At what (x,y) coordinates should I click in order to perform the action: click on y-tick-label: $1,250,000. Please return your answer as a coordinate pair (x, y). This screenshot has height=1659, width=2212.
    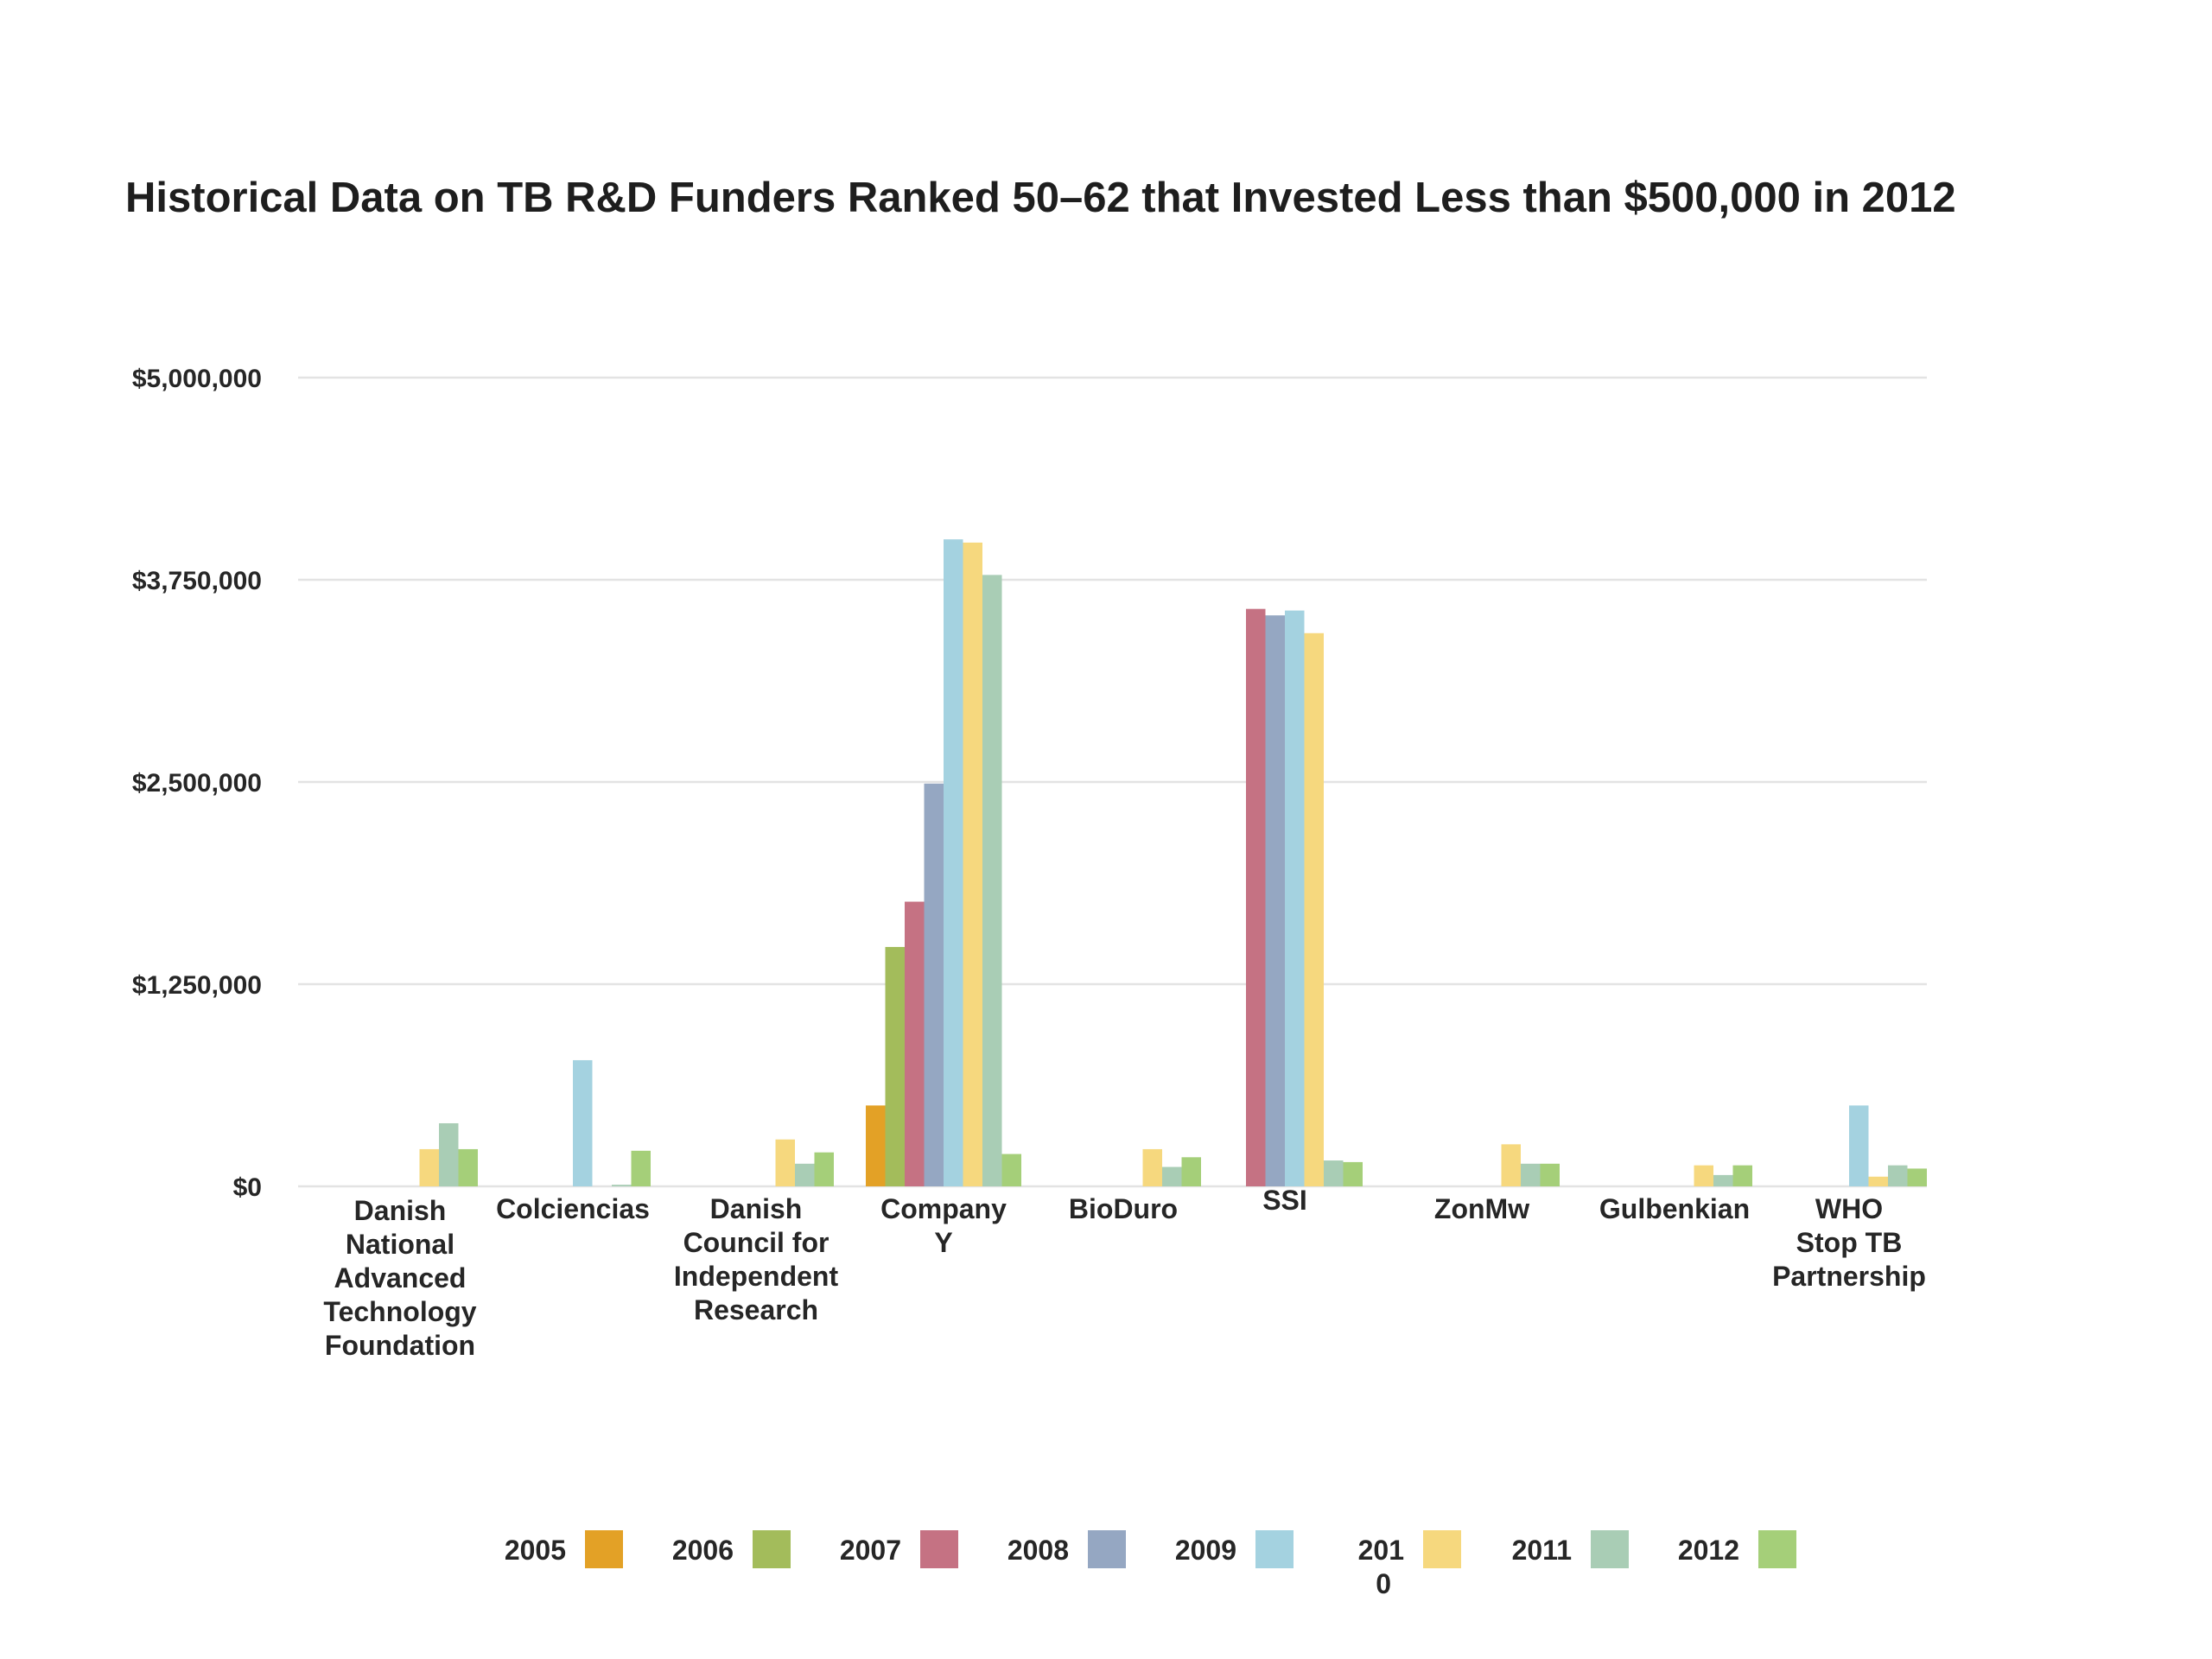
    Looking at the image, I should click on (197, 986).